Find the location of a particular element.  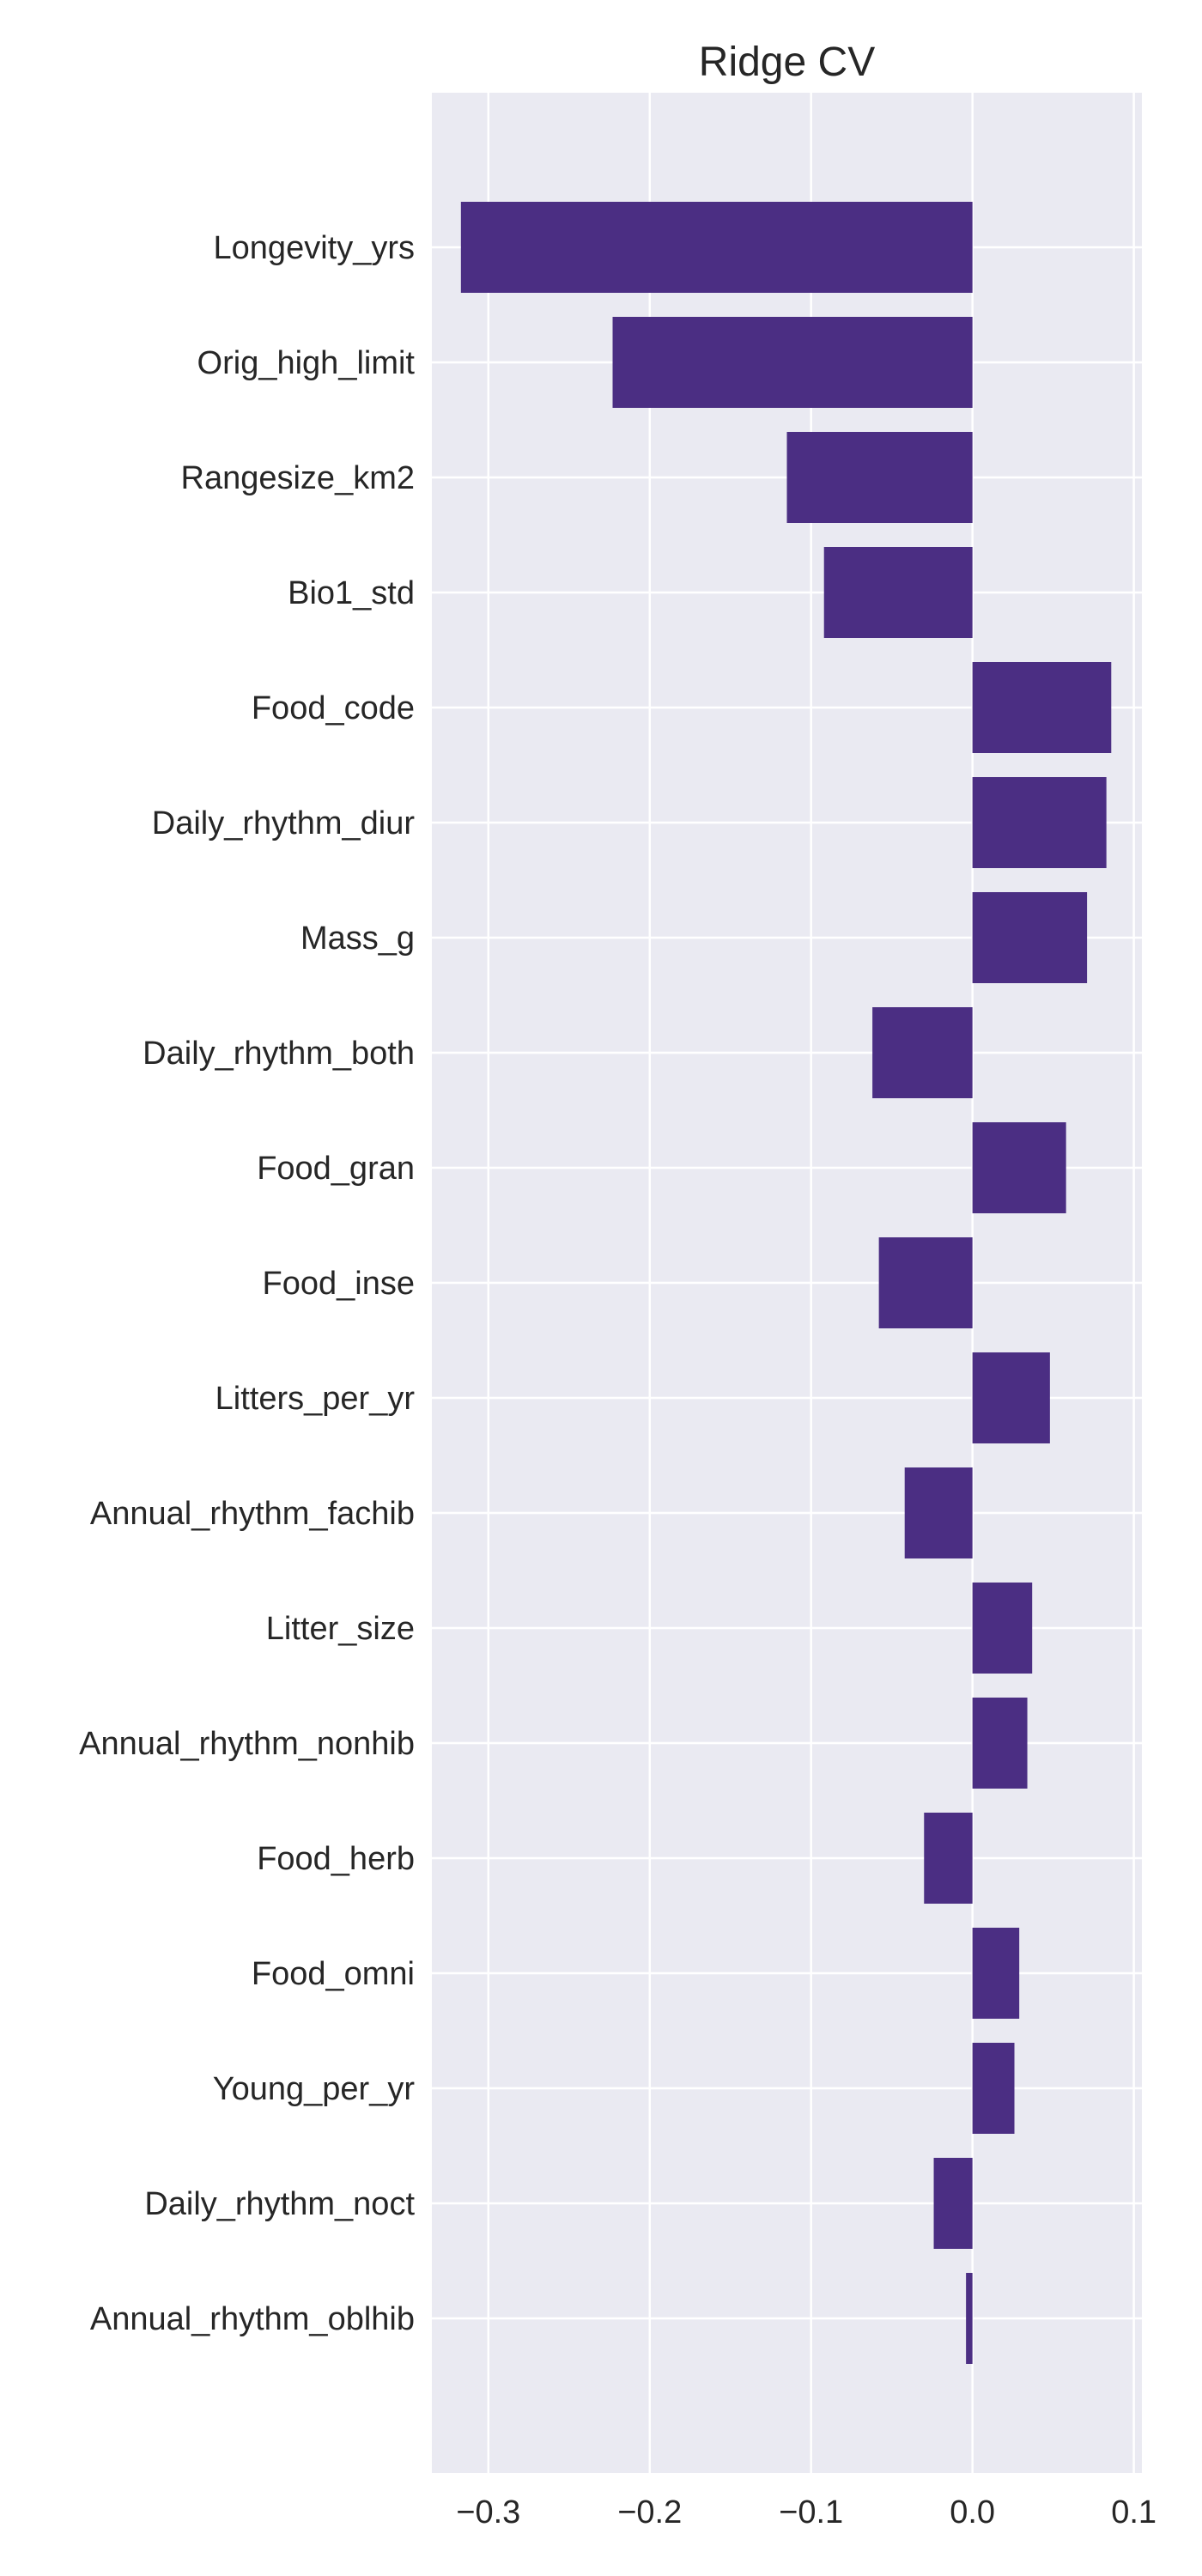

bar-mass-g is located at coordinates (1030, 937).